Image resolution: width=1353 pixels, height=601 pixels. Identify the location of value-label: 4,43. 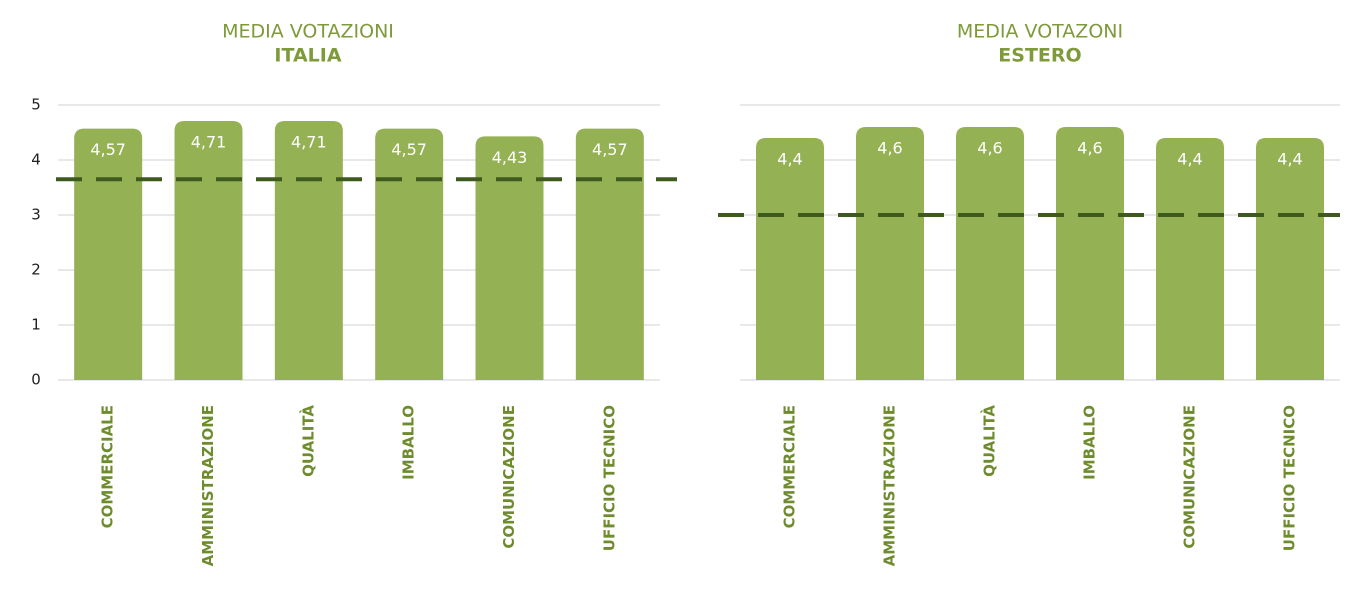
(510, 157).